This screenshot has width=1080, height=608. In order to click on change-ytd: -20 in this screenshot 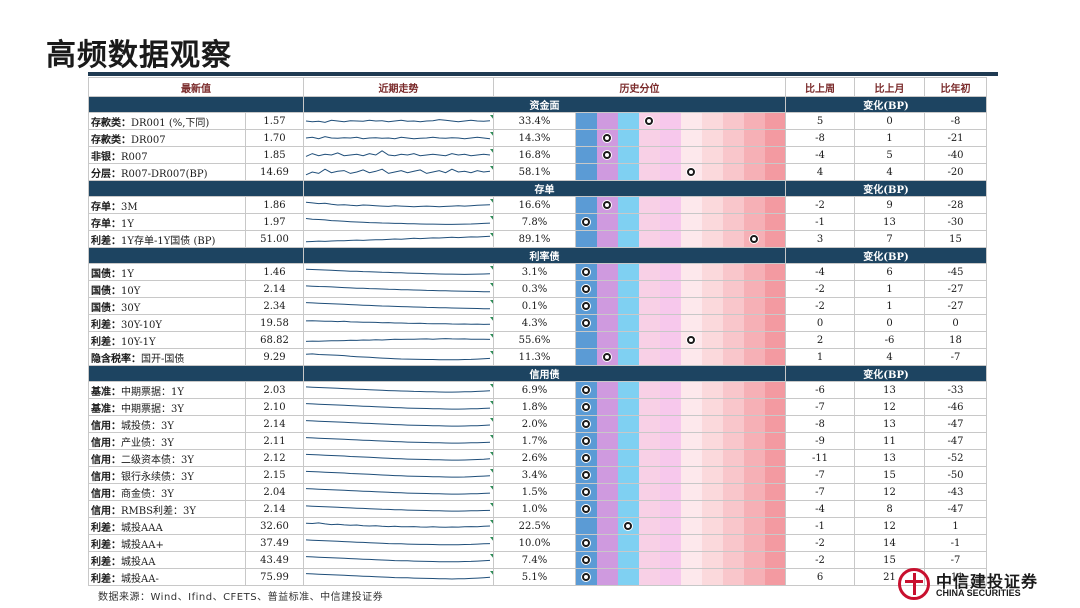, I will do `click(955, 172)`.